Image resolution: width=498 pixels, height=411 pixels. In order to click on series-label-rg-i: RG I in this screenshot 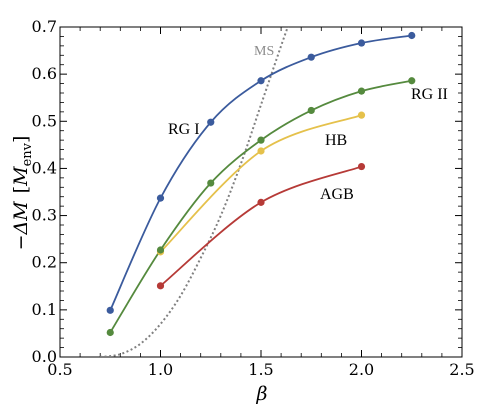, I will do `click(184, 129)`.